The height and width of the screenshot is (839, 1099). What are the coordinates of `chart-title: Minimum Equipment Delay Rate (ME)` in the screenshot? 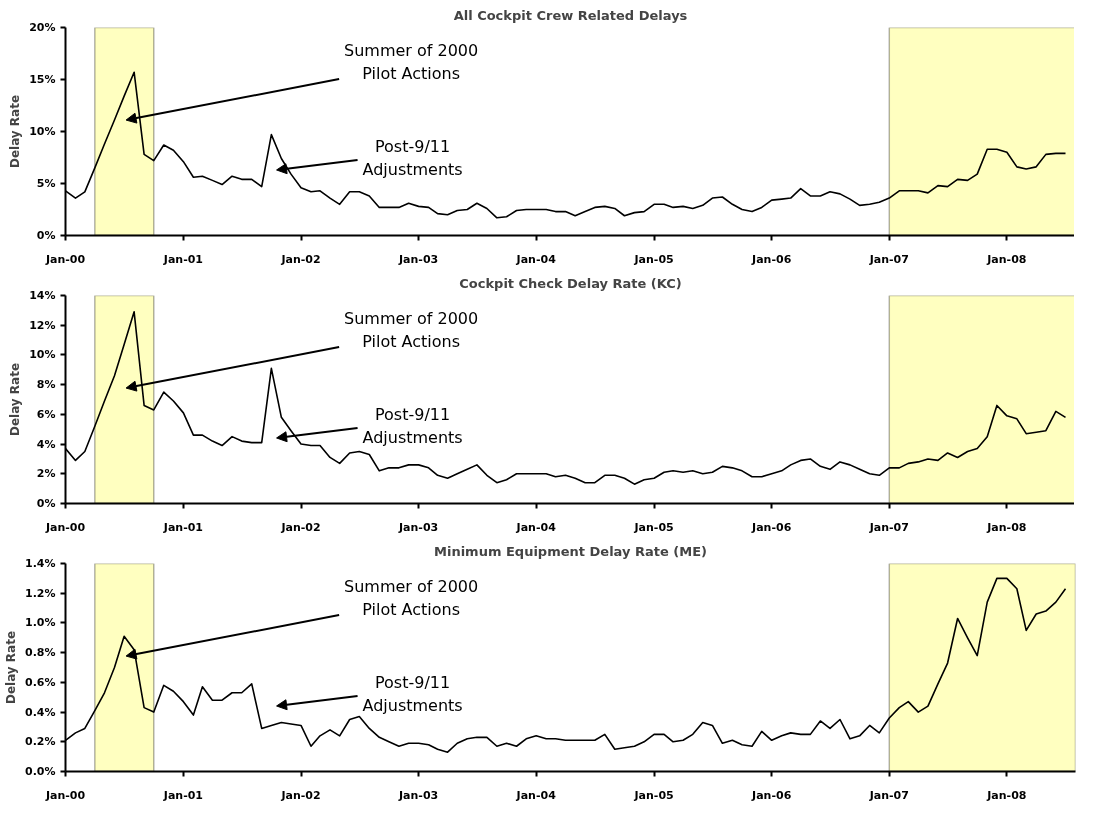 It's located at (570, 551).